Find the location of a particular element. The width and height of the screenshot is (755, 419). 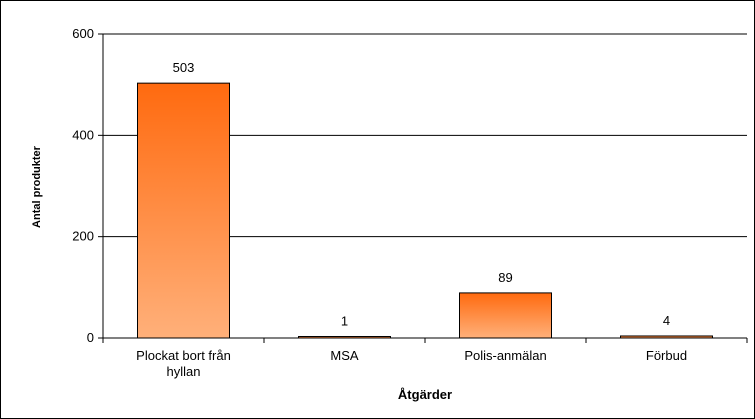

x-tick-label-3: Polis-anmälan is located at coordinates (505, 355).